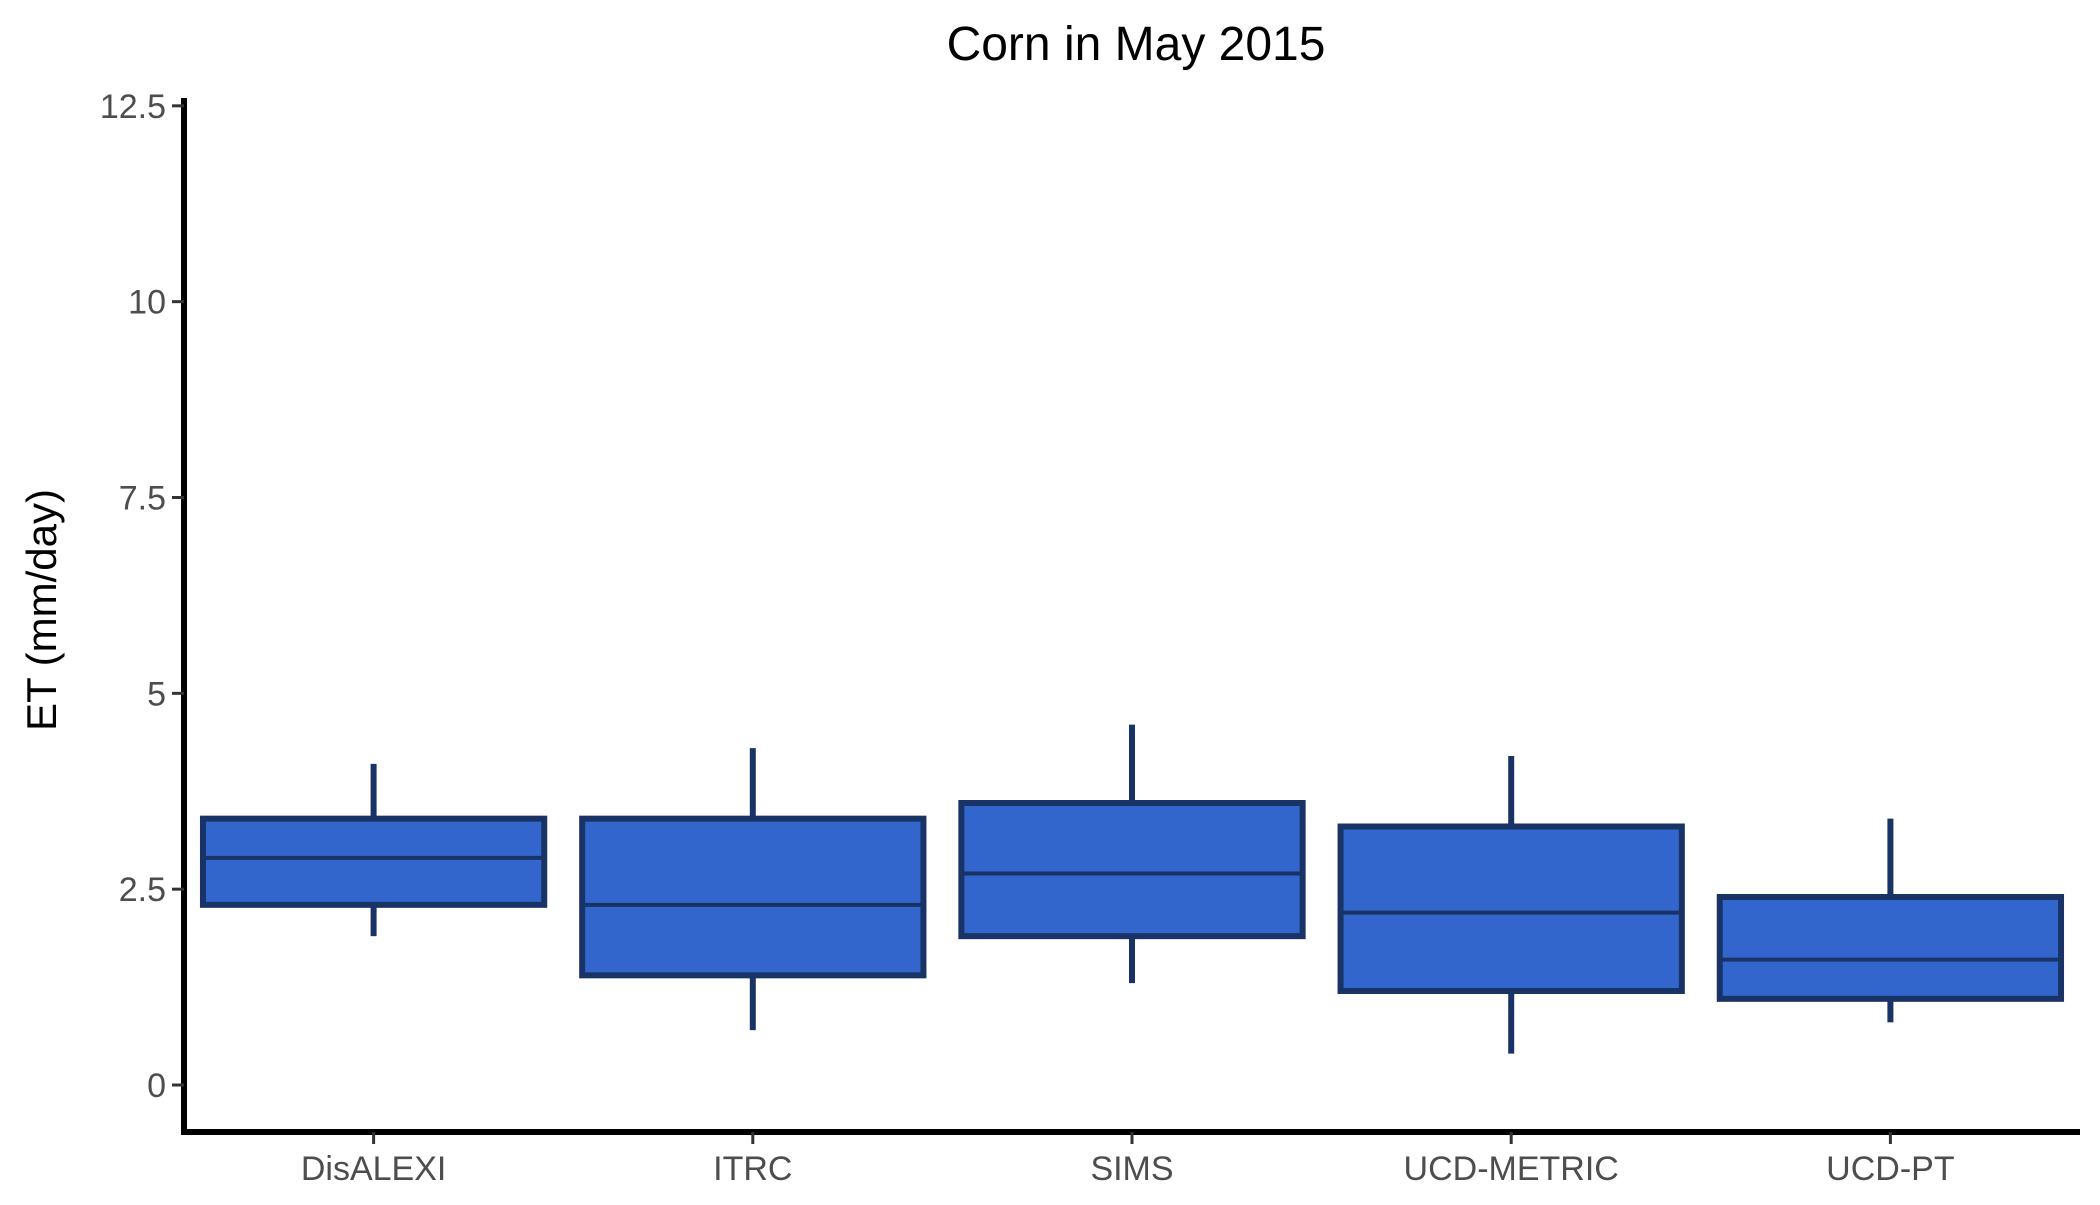 The image size is (2100, 1205). What do you see at coordinates (142, 890) in the screenshot?
I see `y-tick-label: 2.5` at bounding box center [142, 890].